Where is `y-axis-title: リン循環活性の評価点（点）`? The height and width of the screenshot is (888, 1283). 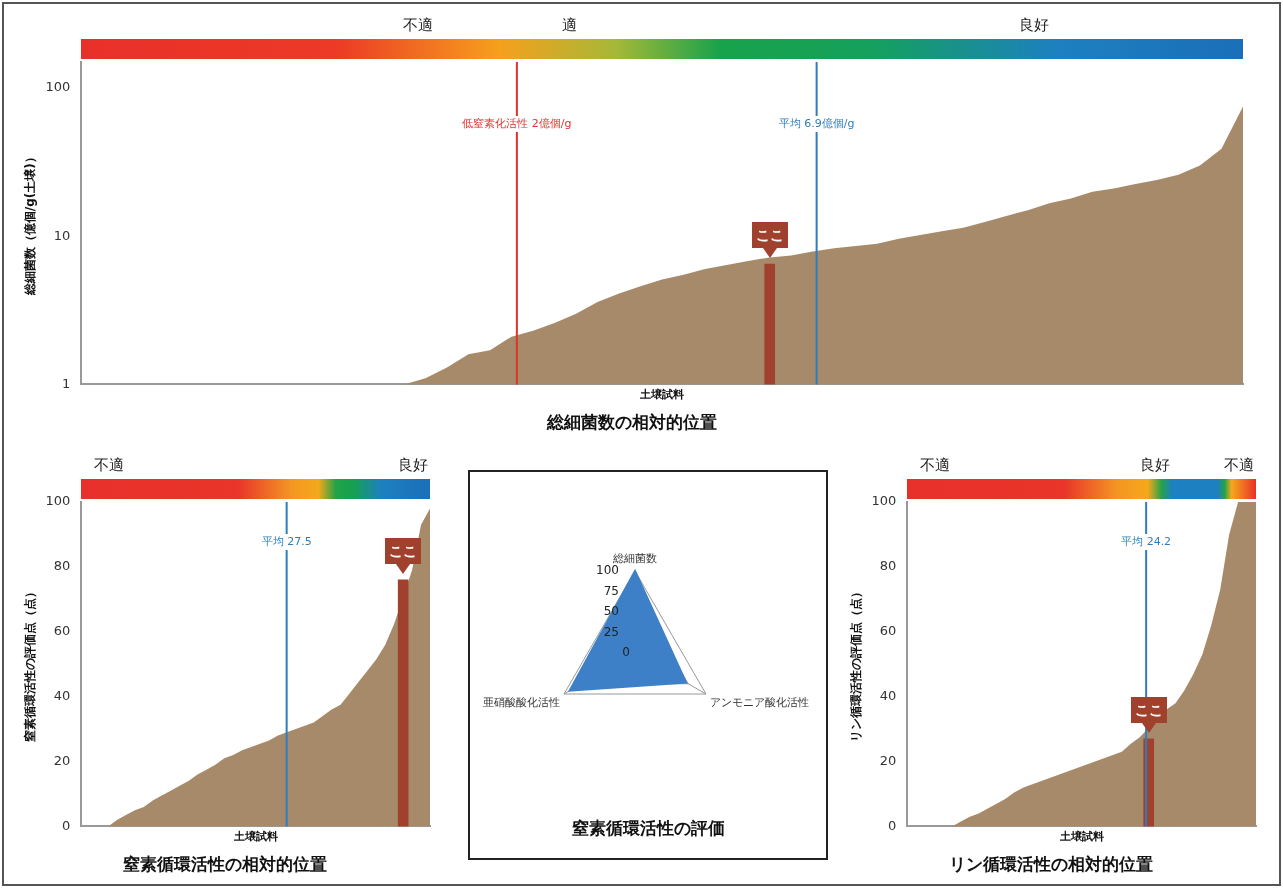 y-axis-title: リン循環活性の評価点（点） is located at coordinates (856, 664).